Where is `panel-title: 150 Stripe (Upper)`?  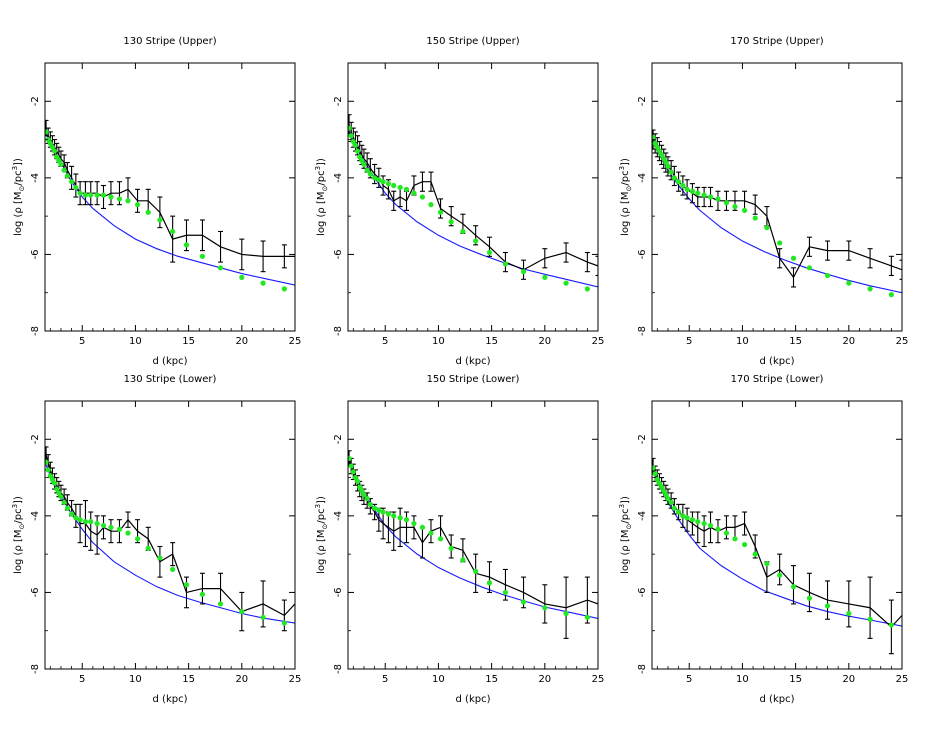
panel-title: 150 Stripe (Upper) is located at coordinates (472, 41).